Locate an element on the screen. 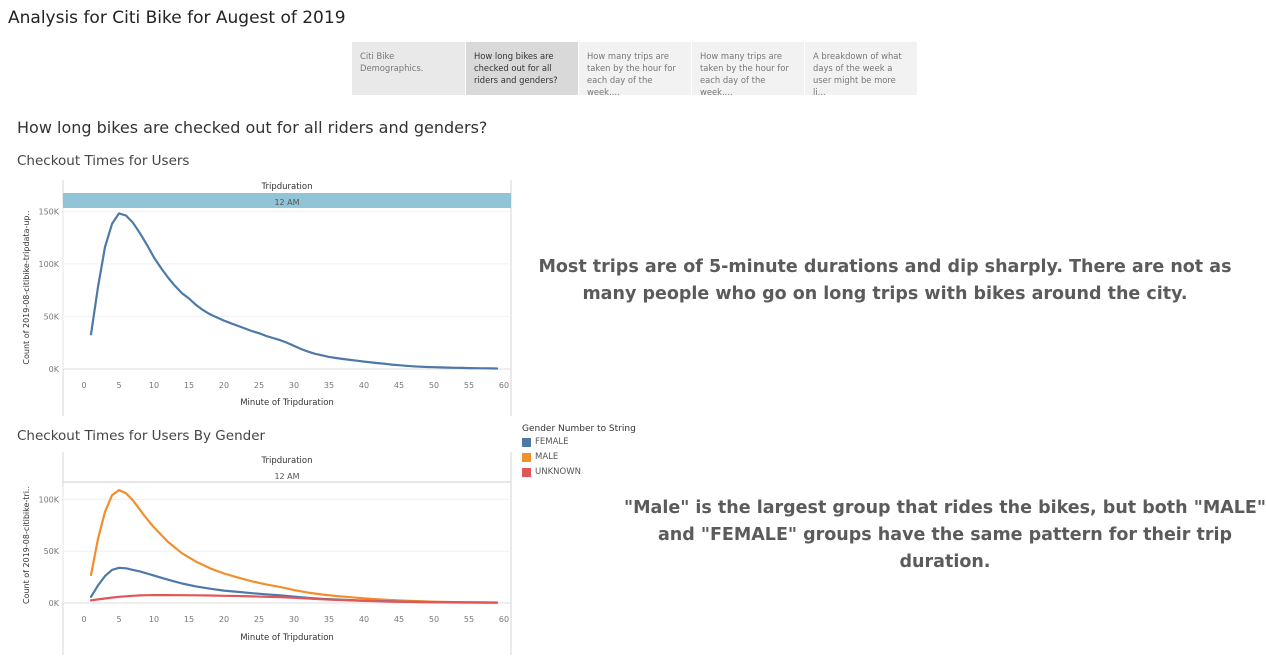 The image size is (1266, 665). chart1-x-tick-label: 5 is located at coordinates (118, 385).